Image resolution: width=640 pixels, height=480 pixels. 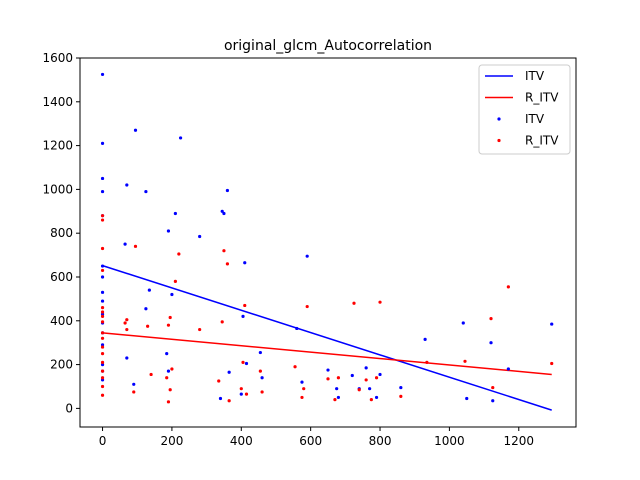 I want to click on y-tick-label: 1000, so click(x=57, y=189).